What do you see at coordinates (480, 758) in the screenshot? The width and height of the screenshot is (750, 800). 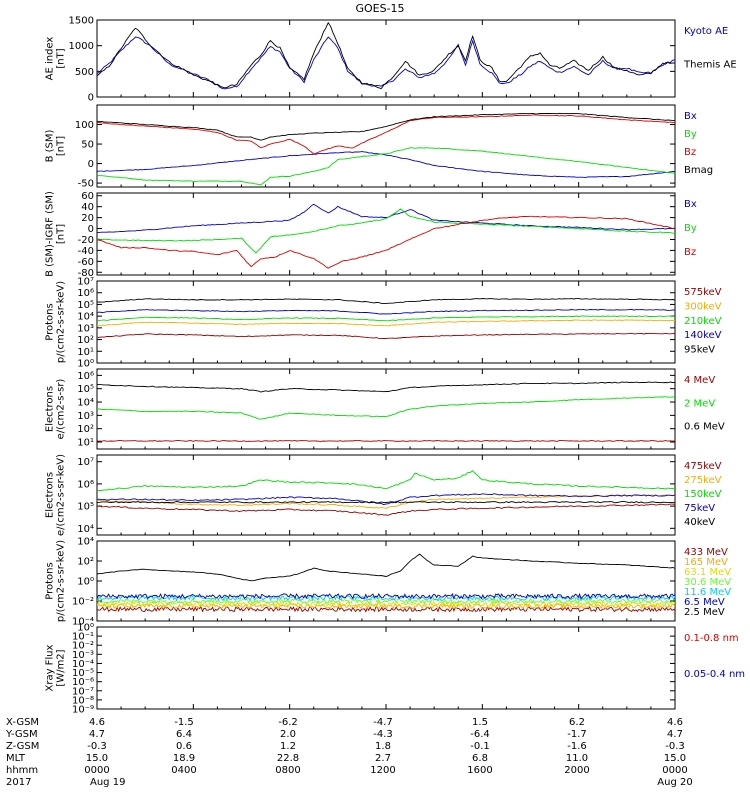 I see `footer-value: 6.8` at bounding box center [480, 758].